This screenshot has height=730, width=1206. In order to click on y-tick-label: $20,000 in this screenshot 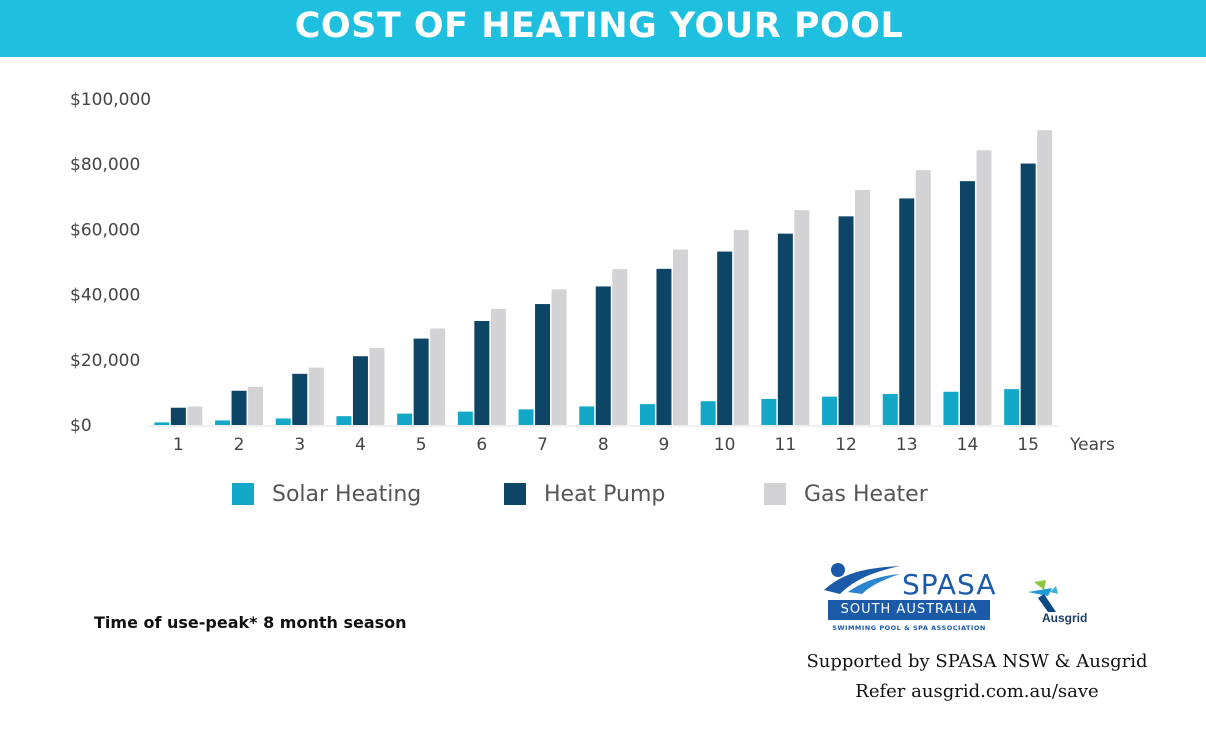, I will do `click(105, 361)`.